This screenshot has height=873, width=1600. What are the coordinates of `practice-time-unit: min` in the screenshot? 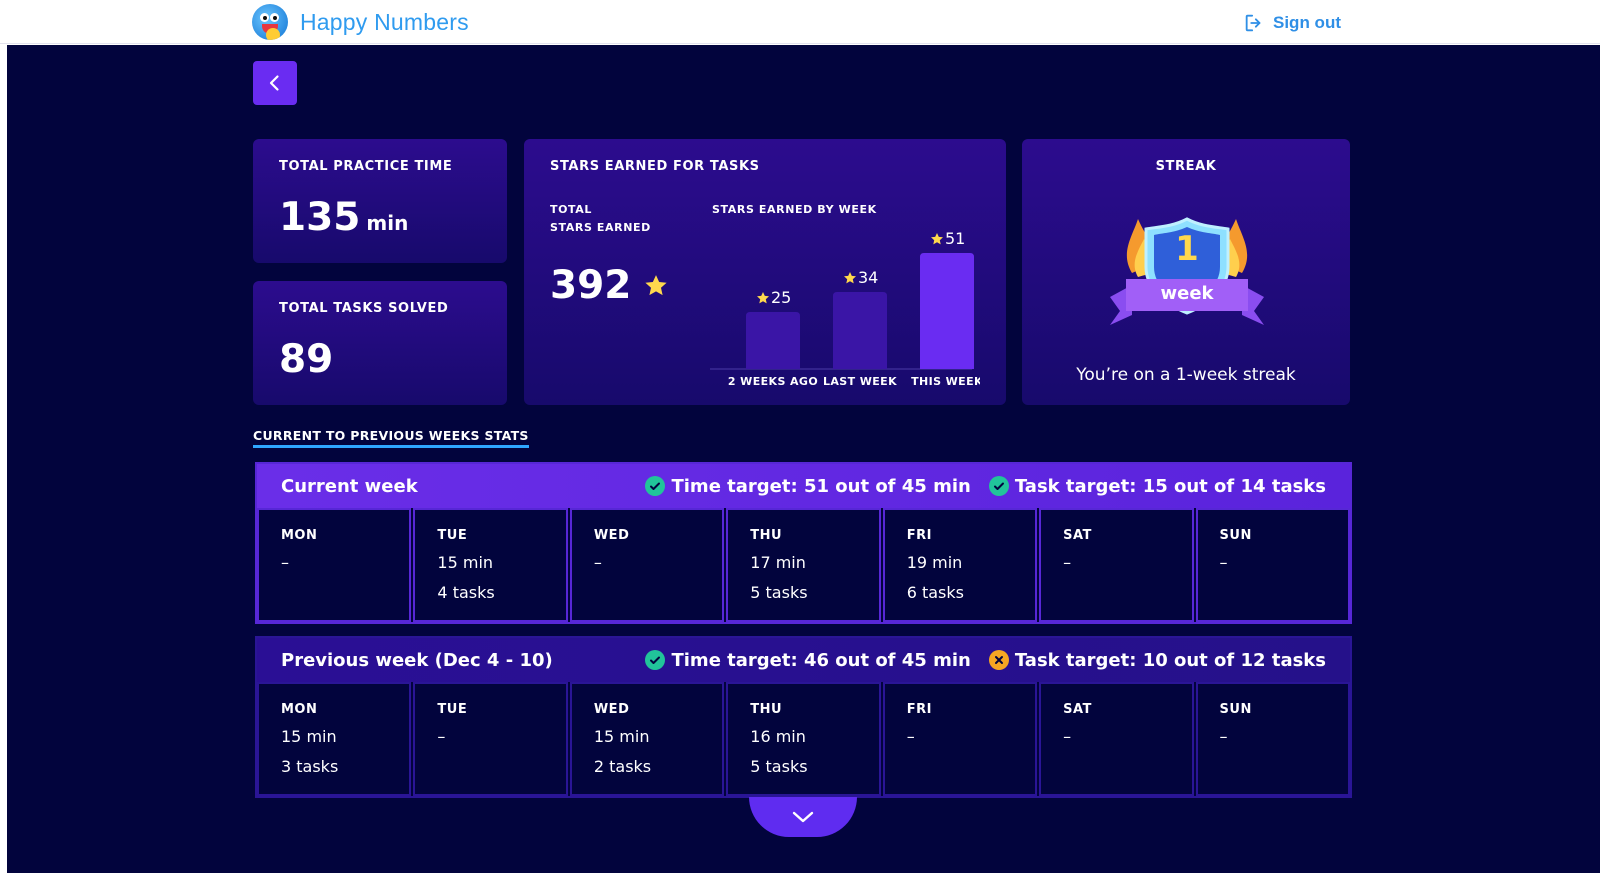 It's located at (387, 223).